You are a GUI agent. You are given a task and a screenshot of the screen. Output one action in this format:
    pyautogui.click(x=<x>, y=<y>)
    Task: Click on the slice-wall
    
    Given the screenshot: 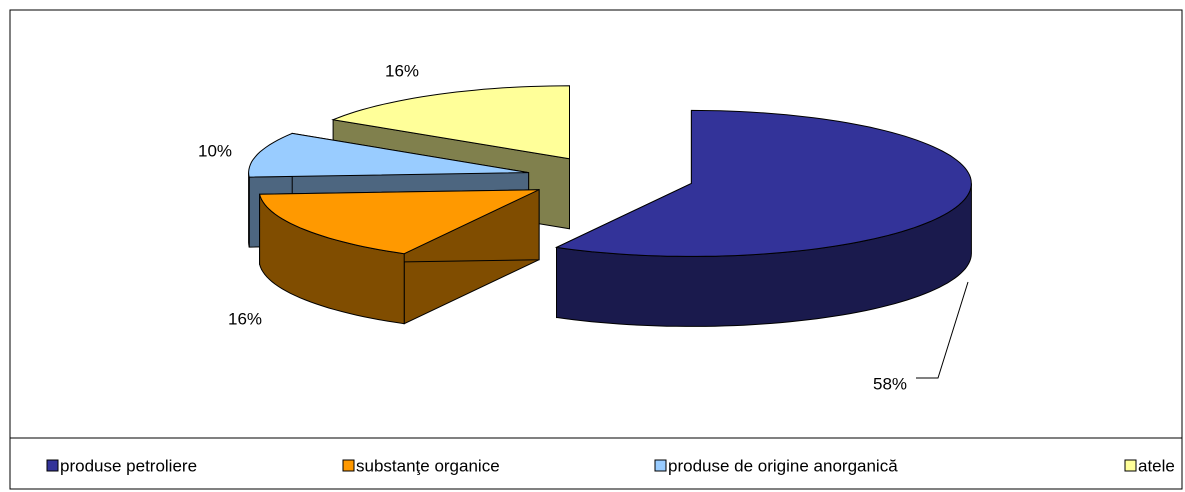 What is the action you would take?
    pyautogui.click(x=249, y=210)
    